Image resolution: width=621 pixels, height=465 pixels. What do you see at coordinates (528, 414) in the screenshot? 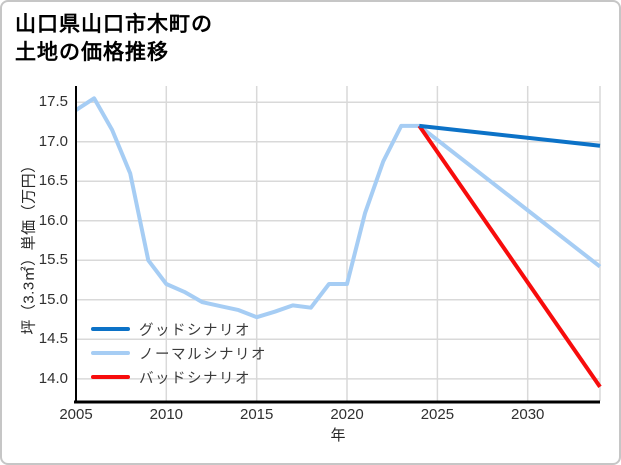
I see `x-tick-label: 2030` at bounding box center [528, 414].